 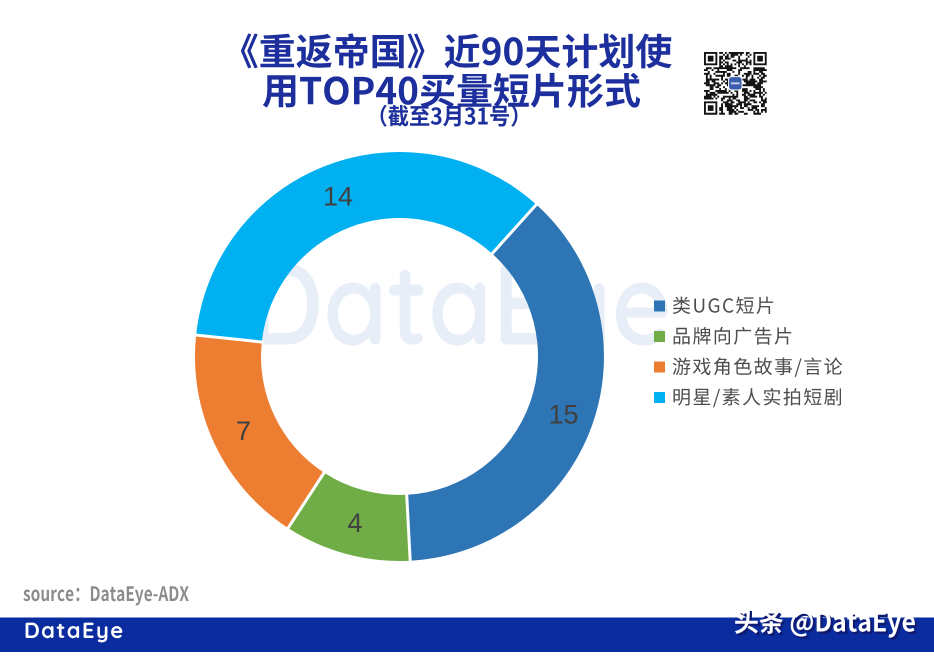 What do you see at coordinates (563, 415) in the screenshot?
I see `svg-text: 15` at bounding box center [563, 415].